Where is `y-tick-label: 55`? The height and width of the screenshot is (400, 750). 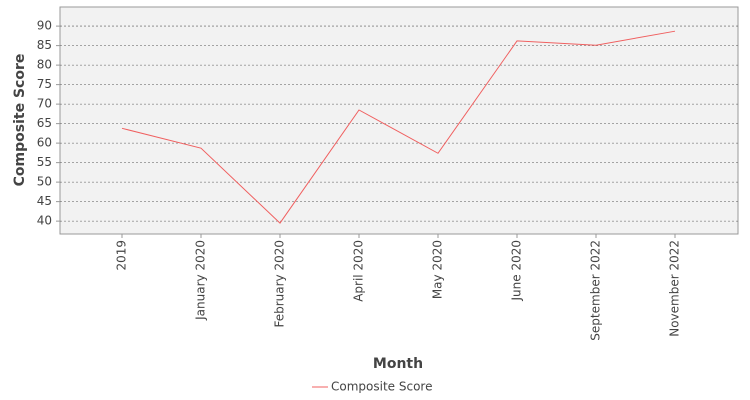 y-tick-label: 55 is located at coordinates (44, 162).